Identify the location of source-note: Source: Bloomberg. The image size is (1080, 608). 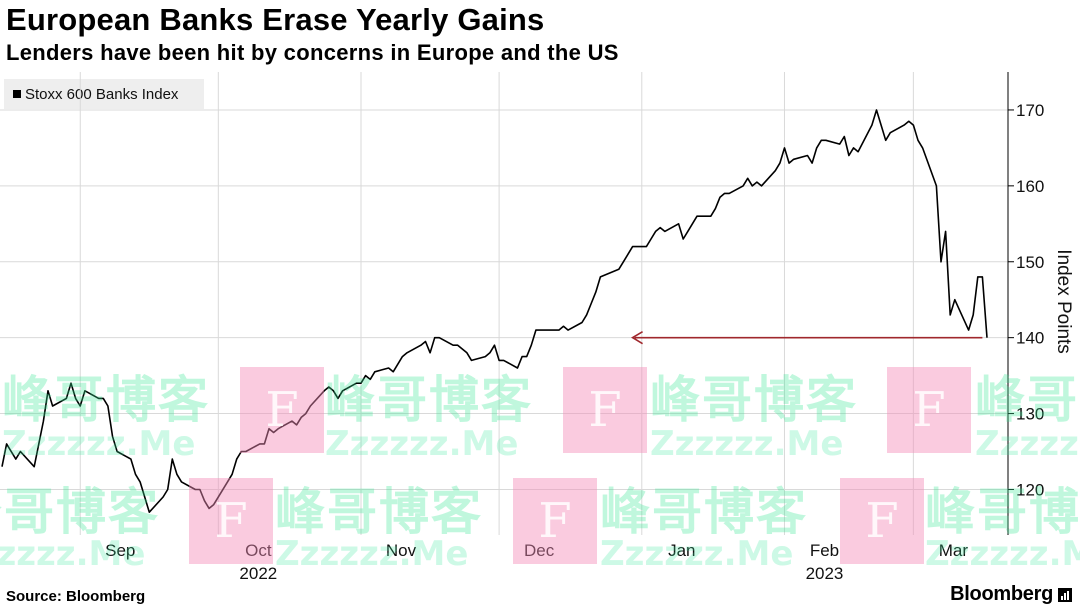
(76, 596).